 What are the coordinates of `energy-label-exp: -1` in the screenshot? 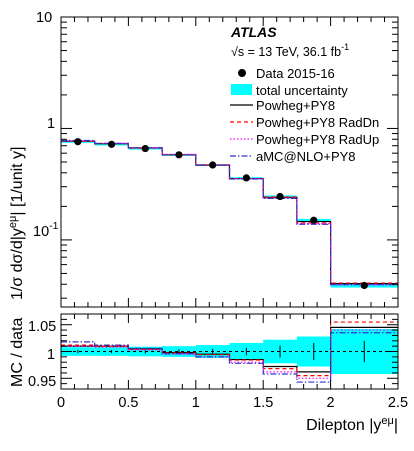 It's located at (345, 47).